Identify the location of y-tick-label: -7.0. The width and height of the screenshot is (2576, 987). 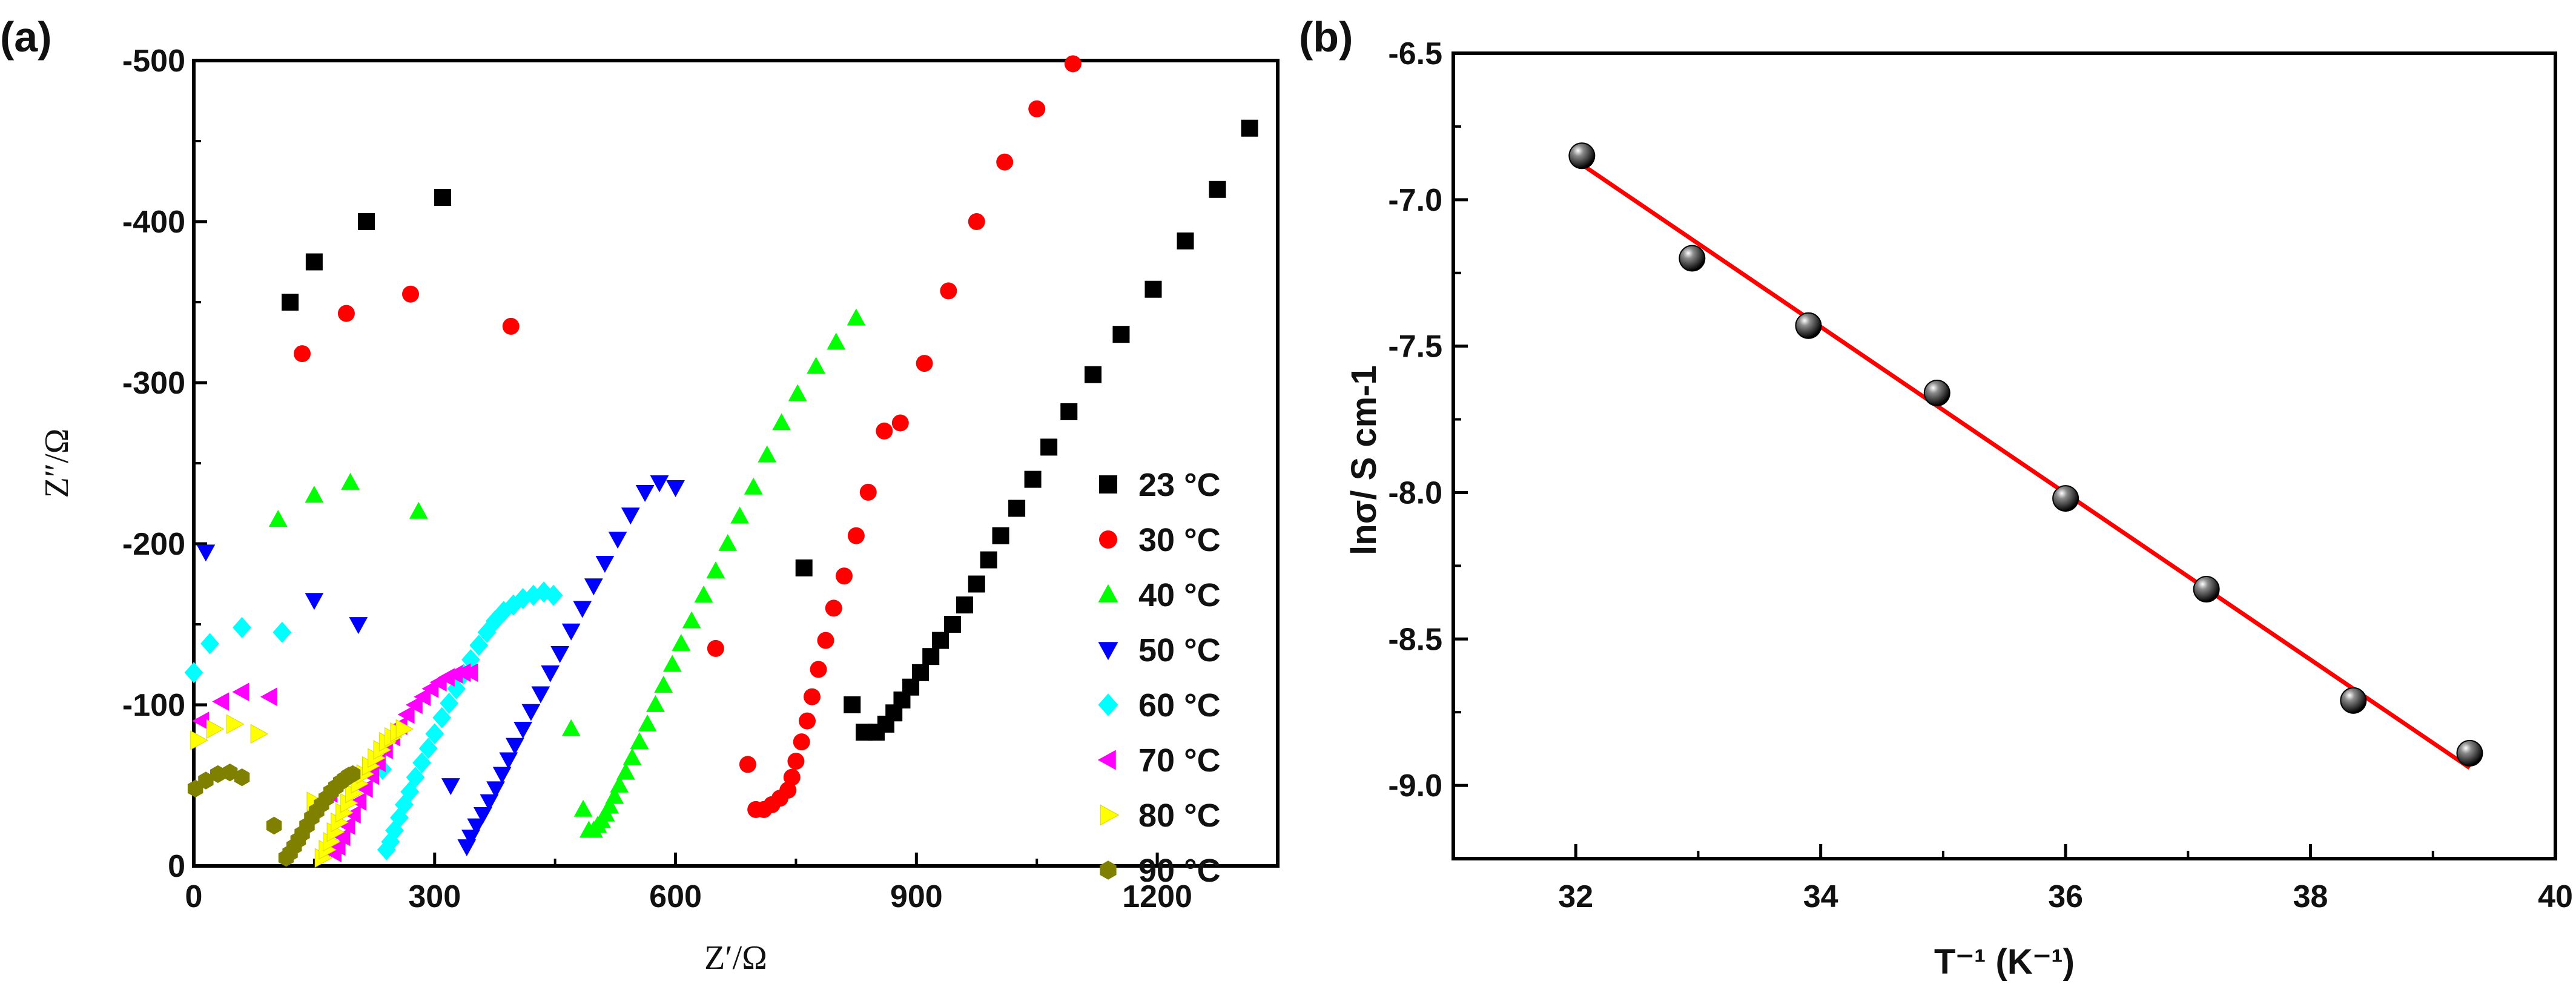
(1415, 200).